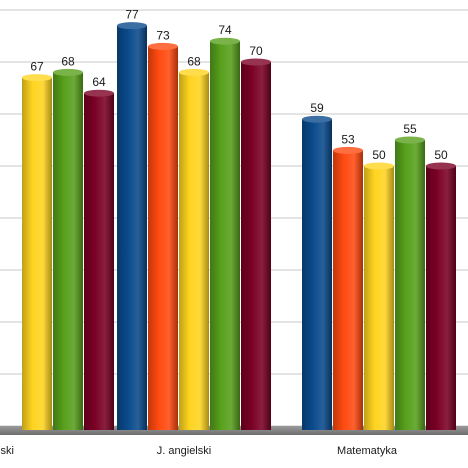  I want to click on value-label: 53, so click(348, 139).